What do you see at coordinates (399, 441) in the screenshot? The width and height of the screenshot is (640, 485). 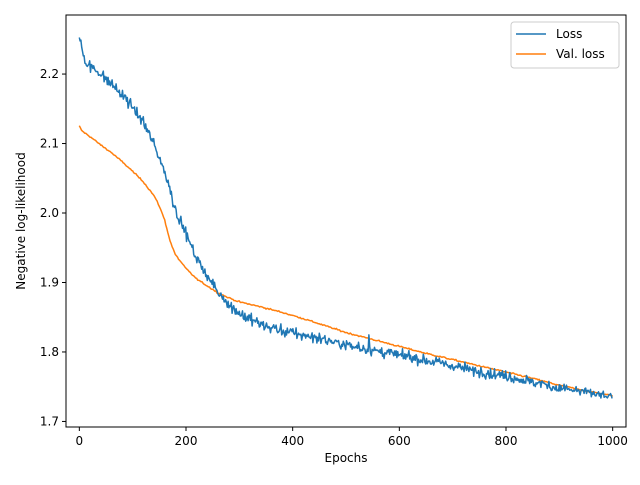 I see `x-tick-label: 600` at bounding box center [399, 441].